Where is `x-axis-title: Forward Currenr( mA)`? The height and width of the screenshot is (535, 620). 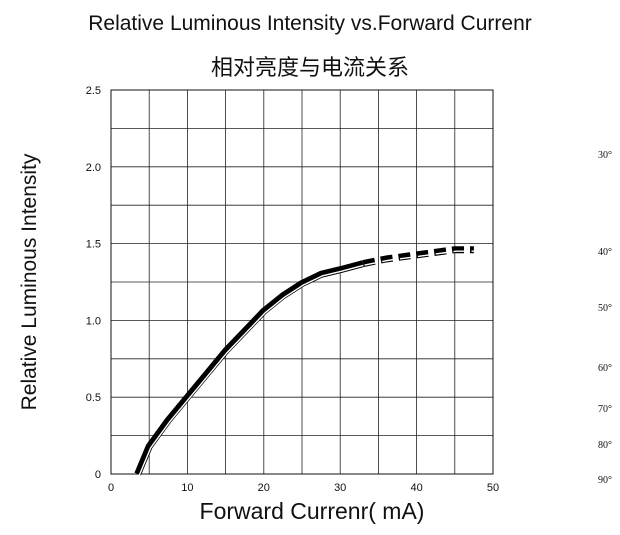 x-axis-title: Forward Currenr( mA) is located at coordinates (312, 511).